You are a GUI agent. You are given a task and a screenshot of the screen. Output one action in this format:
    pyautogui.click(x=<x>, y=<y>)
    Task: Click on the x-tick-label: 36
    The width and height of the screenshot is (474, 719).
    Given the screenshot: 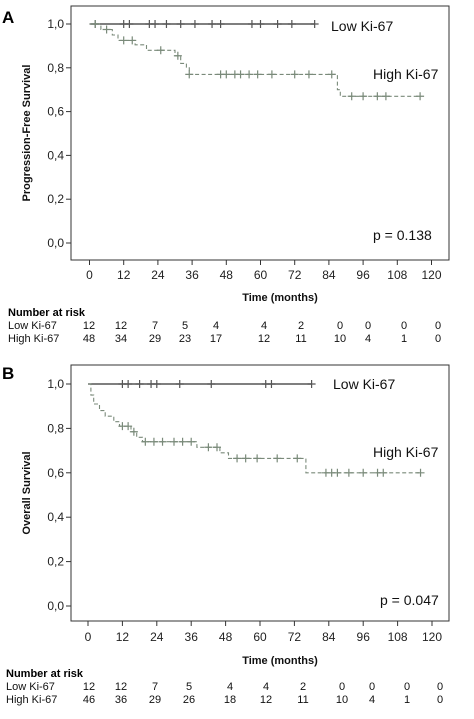 What is the action you would take?
    pyautogui.click(x=192, y=637)
    